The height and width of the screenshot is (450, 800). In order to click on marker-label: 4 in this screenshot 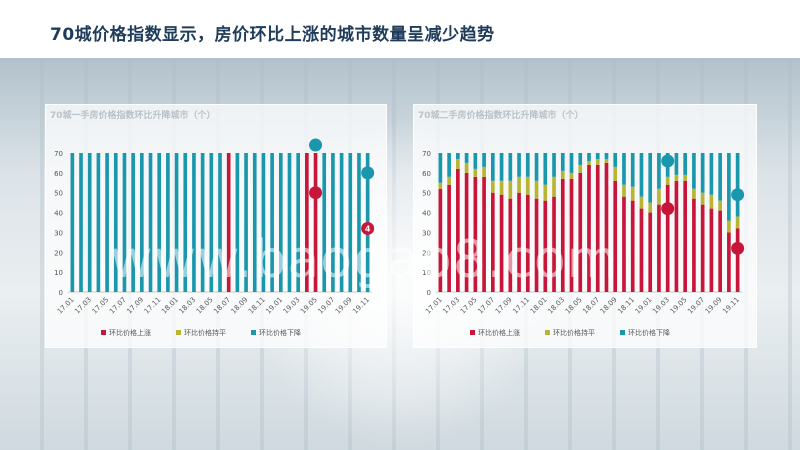, I will do `click(368, 228)`.